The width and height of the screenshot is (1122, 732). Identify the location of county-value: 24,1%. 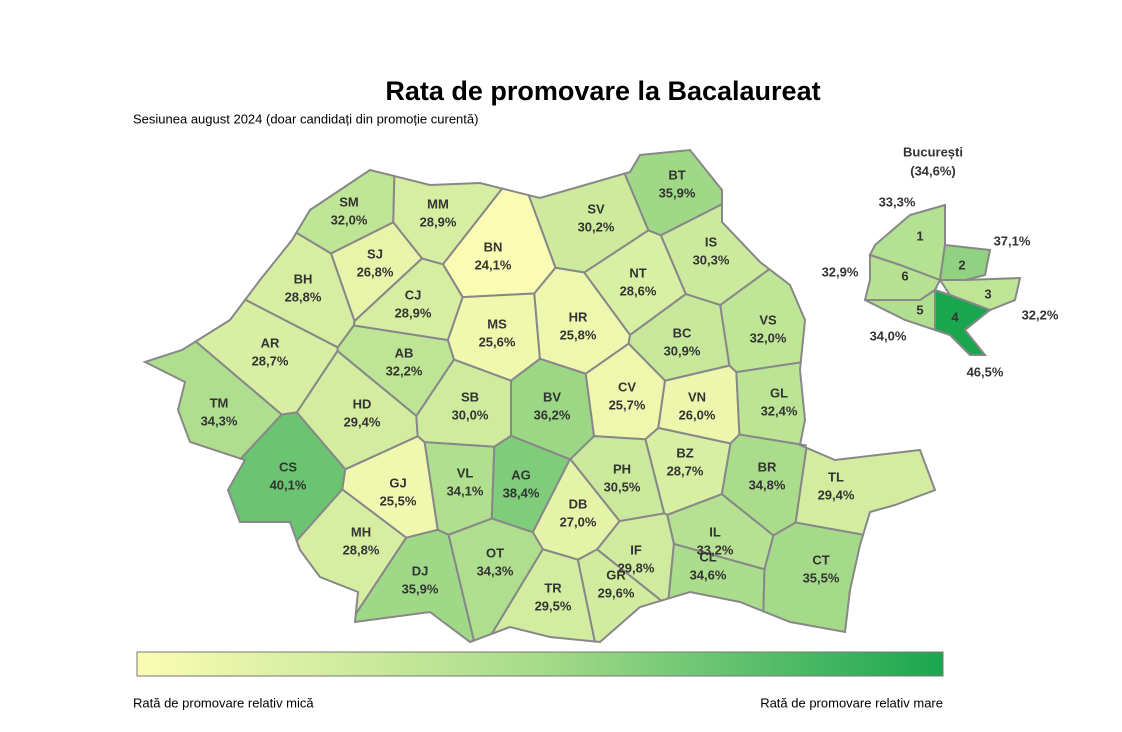
(493, 264).